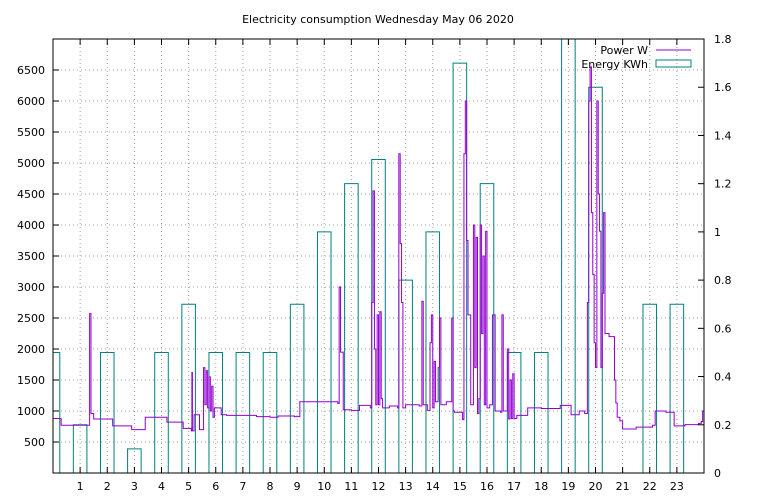  Describe the element at coordinates (406, 486) in the screenshot. I see `x-tick-label: 13` at that location.